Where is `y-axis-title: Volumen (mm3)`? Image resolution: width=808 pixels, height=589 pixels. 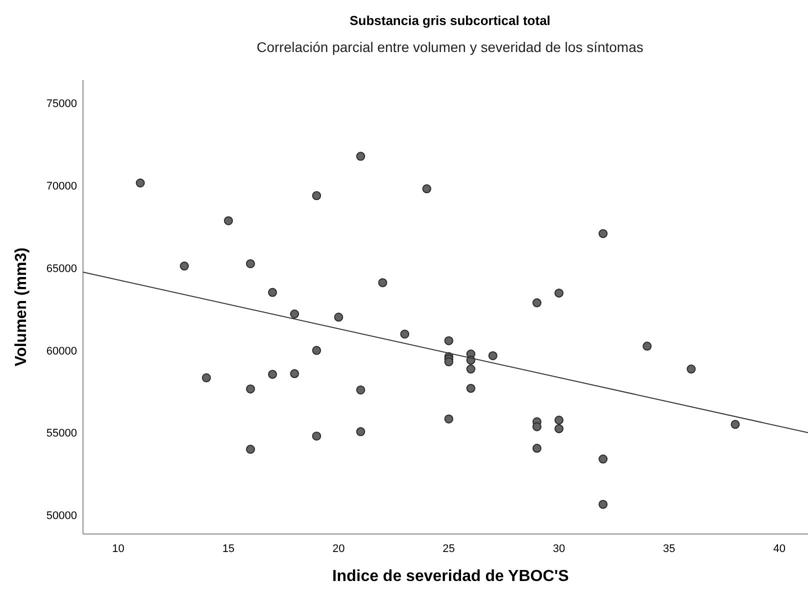
y-axis-title: Volumen (mm3) is located at coordinates (21, 307).